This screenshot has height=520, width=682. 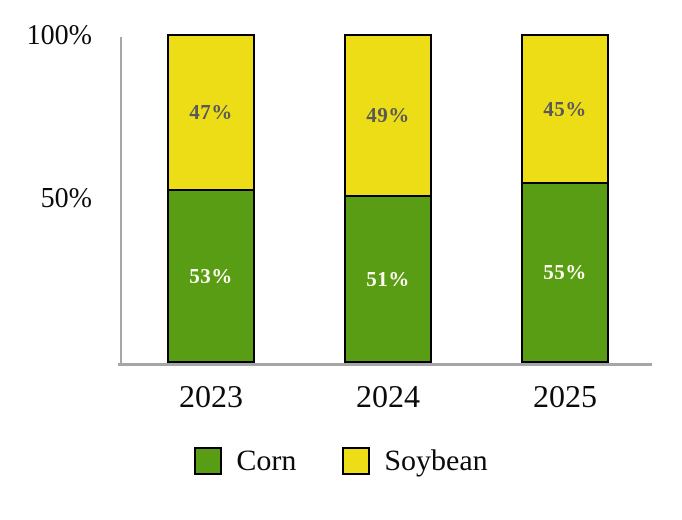 I want to click on bar-2023-soybean-segment: 47%, so click(x=211, y=112).